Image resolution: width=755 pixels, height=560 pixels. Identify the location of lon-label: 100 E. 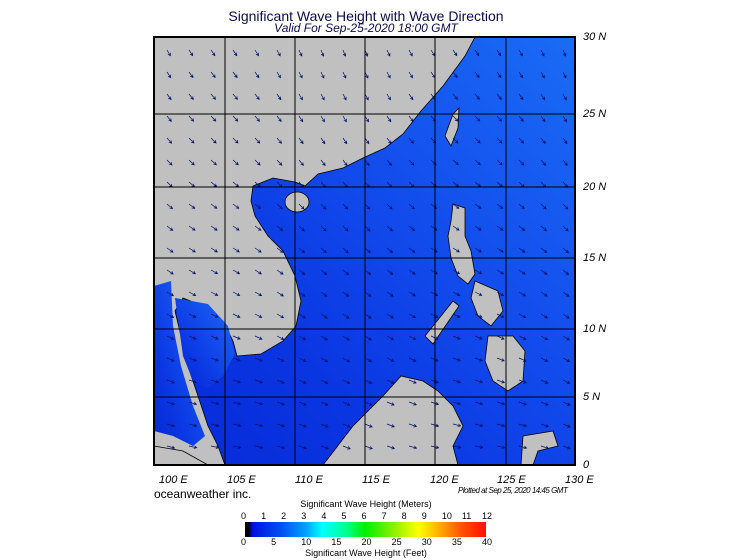
(173, 480).